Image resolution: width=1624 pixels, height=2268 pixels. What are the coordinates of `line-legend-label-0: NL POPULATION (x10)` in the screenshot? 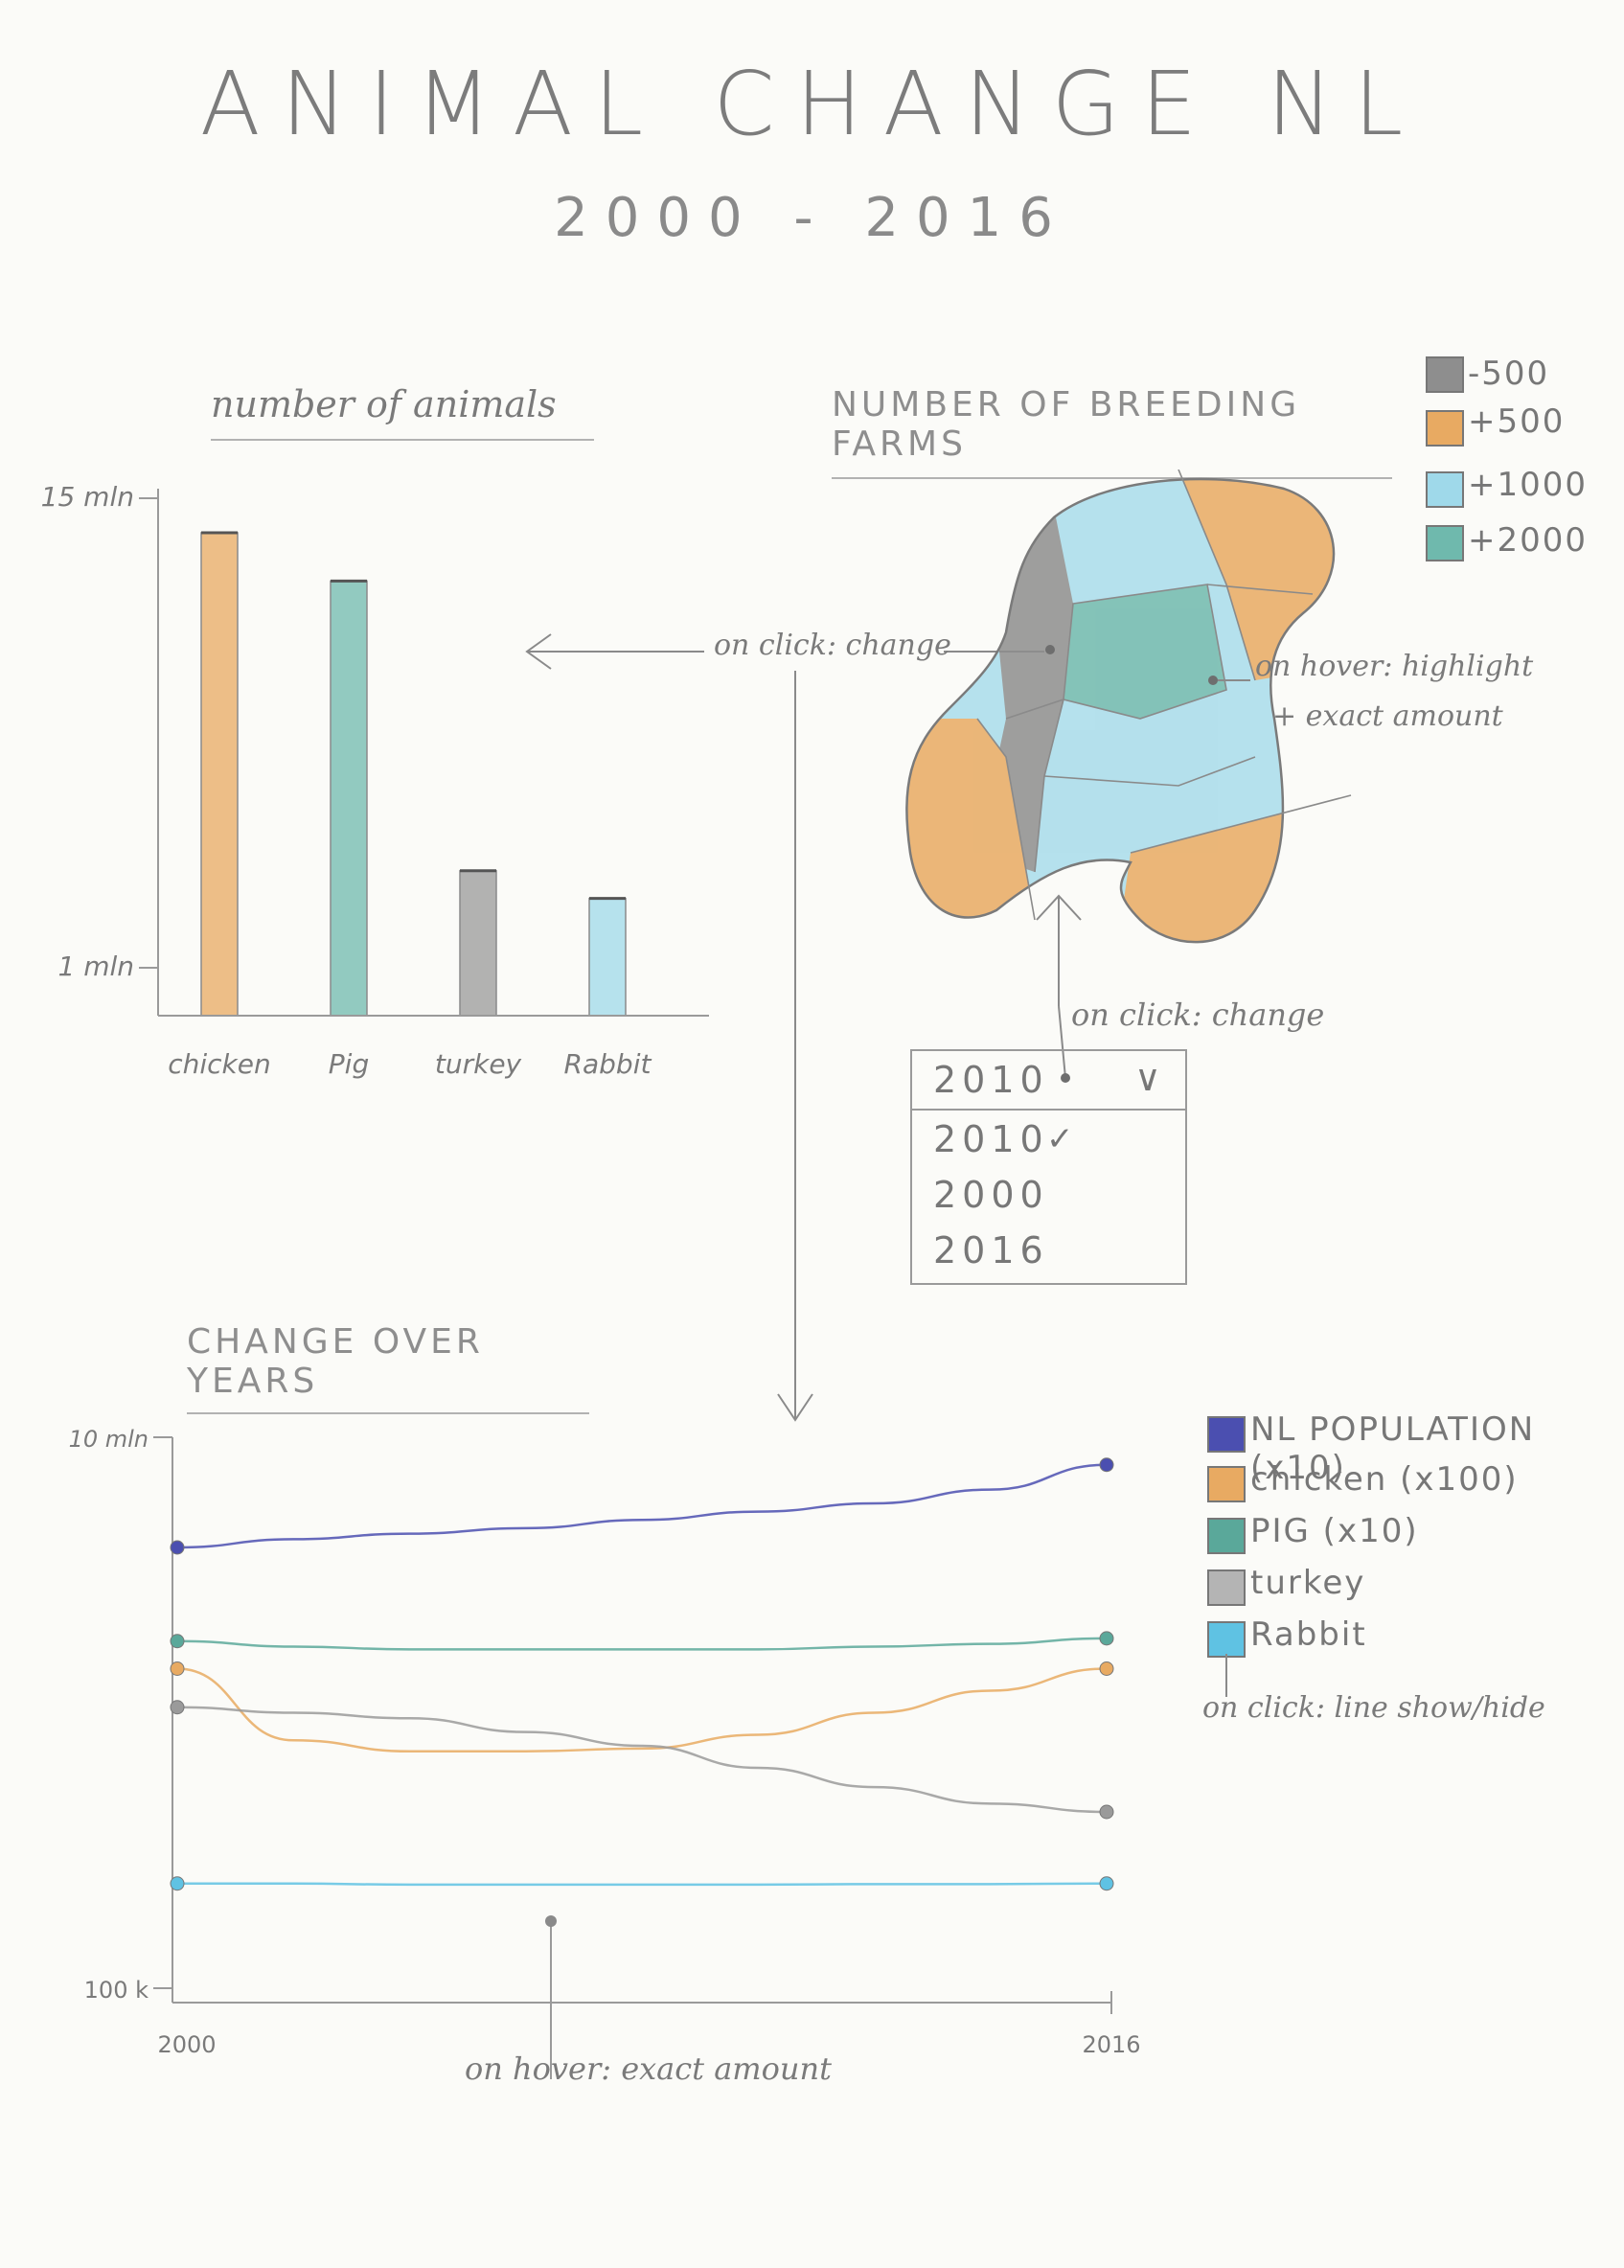 It's located at (1393, 1448).